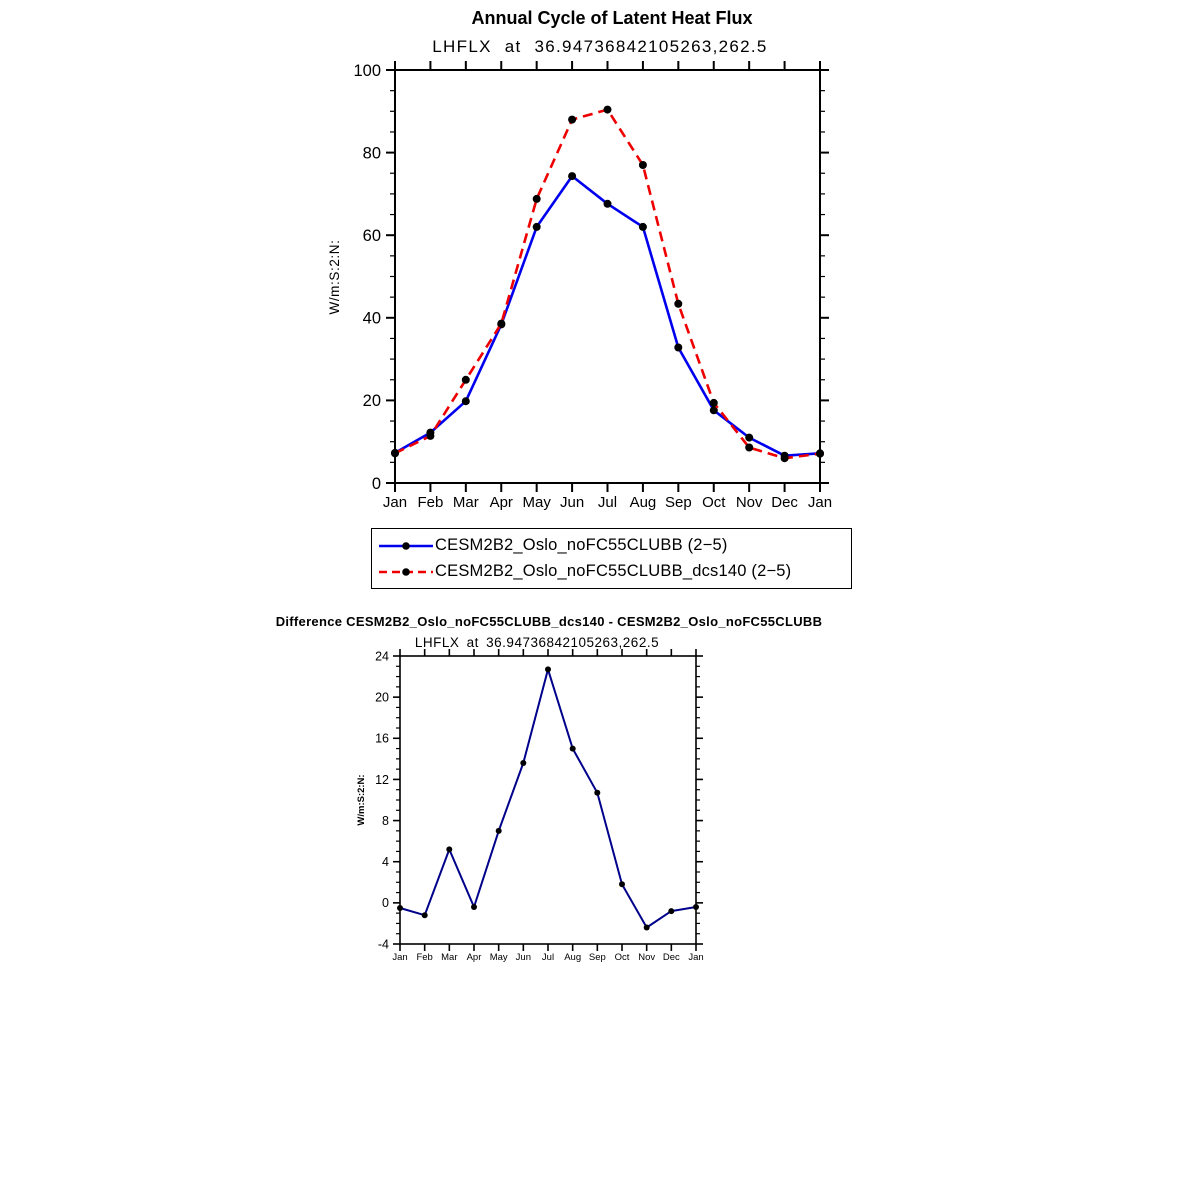  I want to click on legend-dot-series1, so click(406, 545).